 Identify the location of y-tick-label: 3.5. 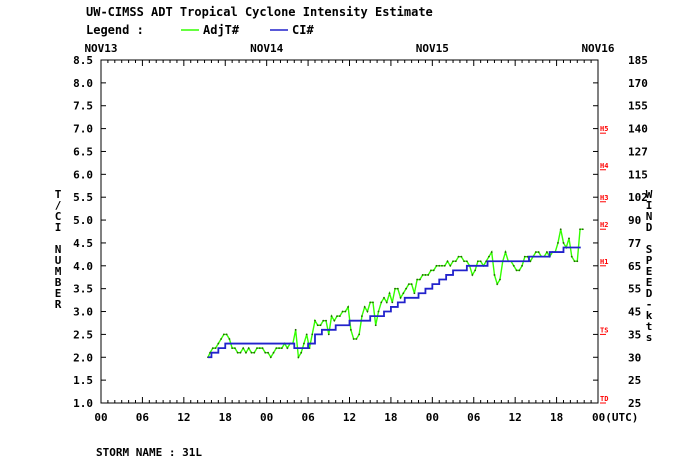
(83, 289).